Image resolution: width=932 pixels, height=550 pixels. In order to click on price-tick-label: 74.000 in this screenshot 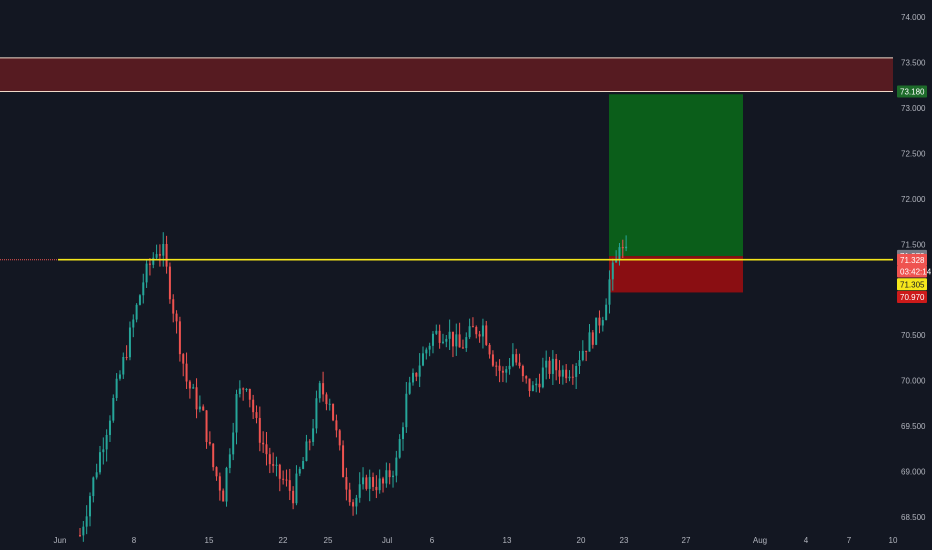, I will do `click(913, 17)`.